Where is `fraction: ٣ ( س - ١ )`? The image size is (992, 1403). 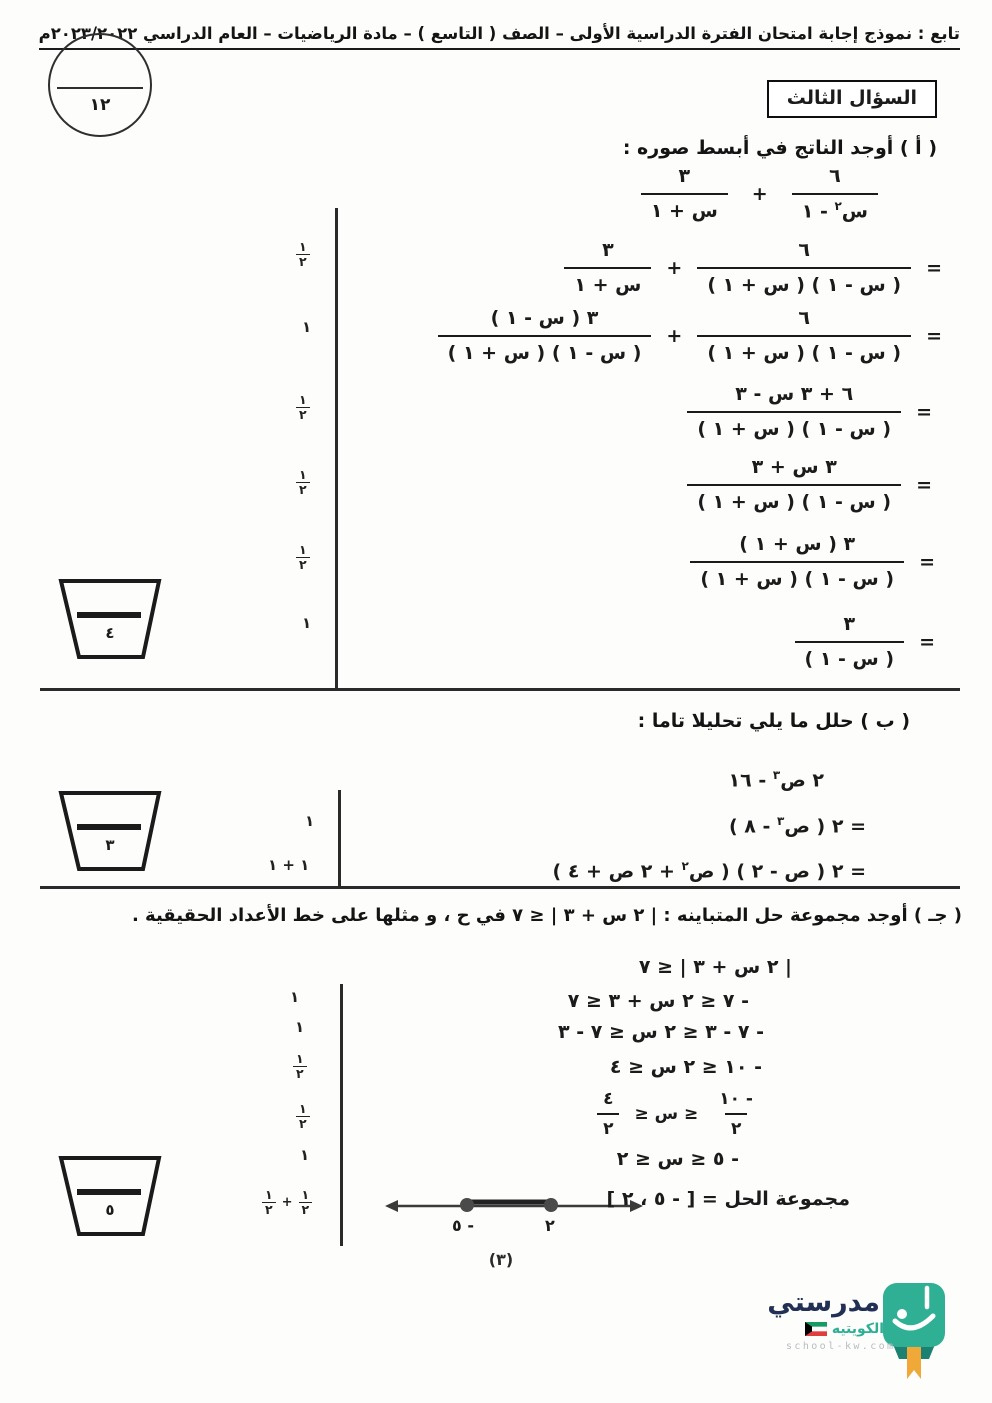
fraction: ٣ ( س - ١ ) is located at coordinates (849, 642).